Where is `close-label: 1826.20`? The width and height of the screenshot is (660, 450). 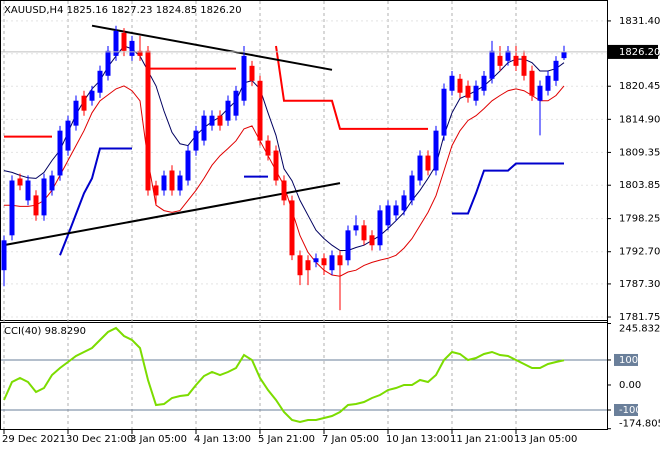
close-label: 1826.20 is located at coordinates (220, 10).